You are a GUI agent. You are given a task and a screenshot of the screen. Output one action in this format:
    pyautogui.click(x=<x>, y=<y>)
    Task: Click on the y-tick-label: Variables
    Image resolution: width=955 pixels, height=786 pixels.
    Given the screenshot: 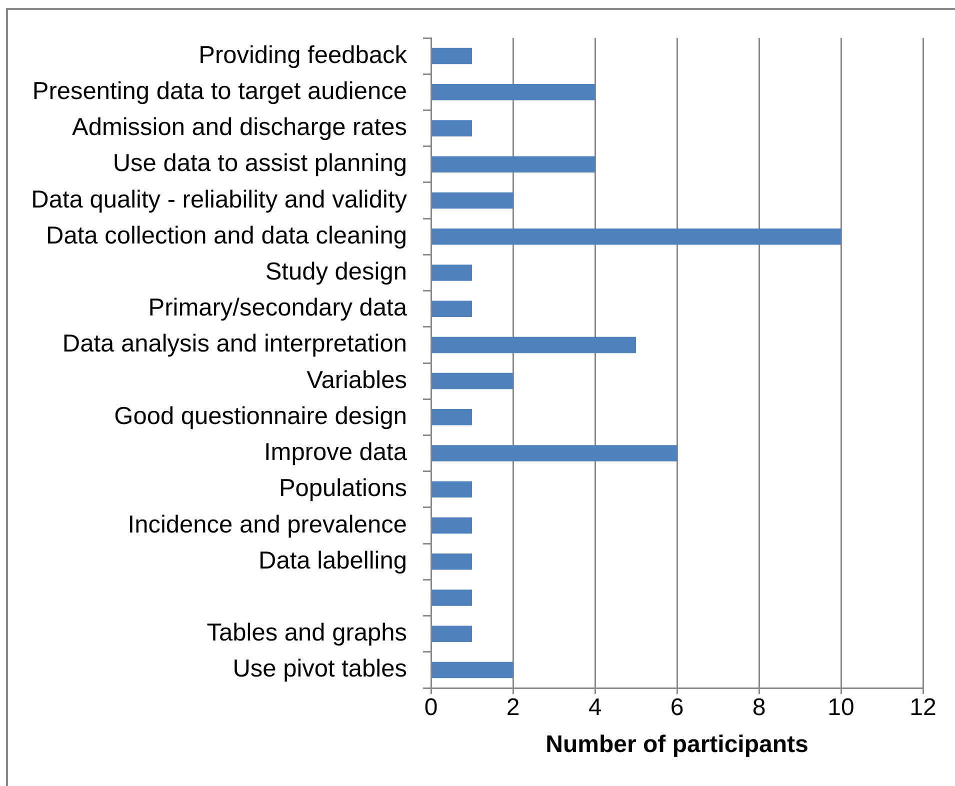 What is the action you would take?
    pyautogui.click(x=356, y=380)
    